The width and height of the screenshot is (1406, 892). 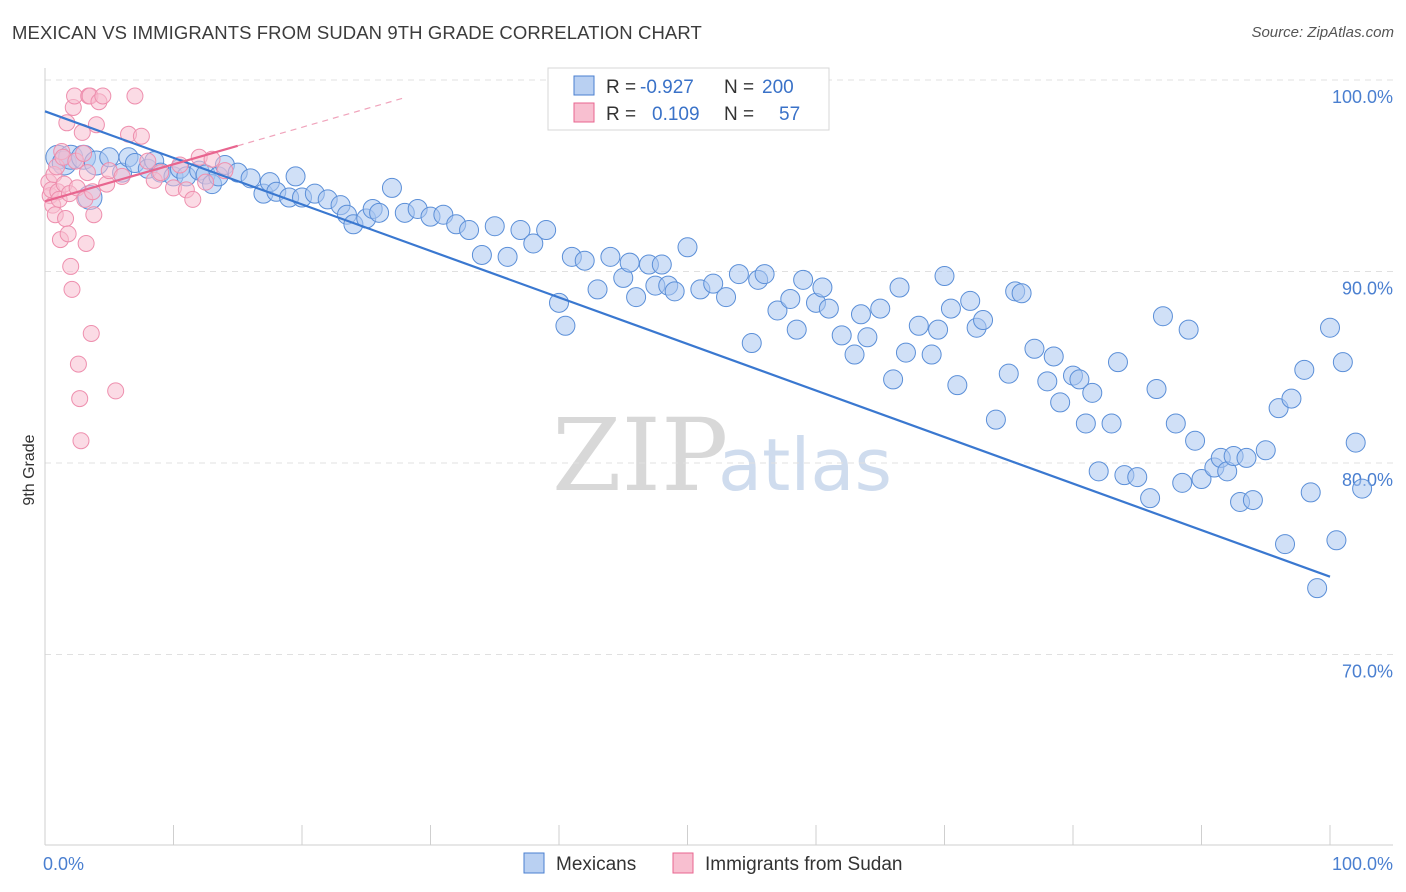 What do you see at coordinates (803, 864) in the screenshot?
I see `bottom-legend-label-sudan: Immigrants from Sudan` at bounding box center [803, 864].